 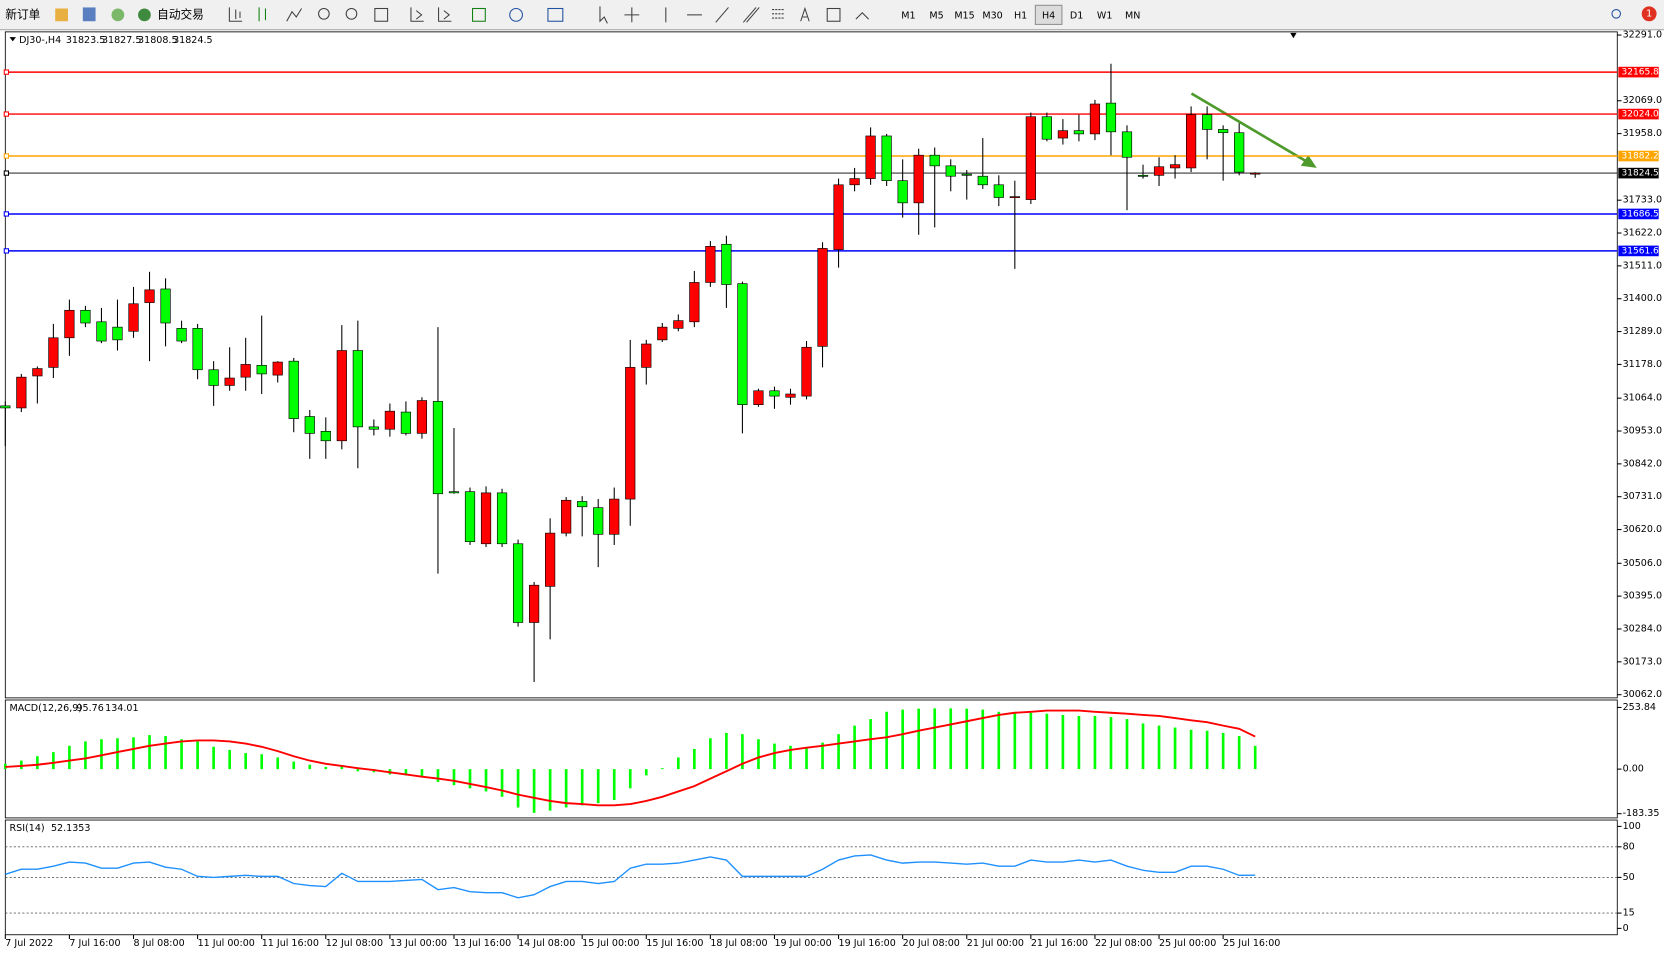 I want to click on timeframe-button: M30, so click(x=992, y=15).